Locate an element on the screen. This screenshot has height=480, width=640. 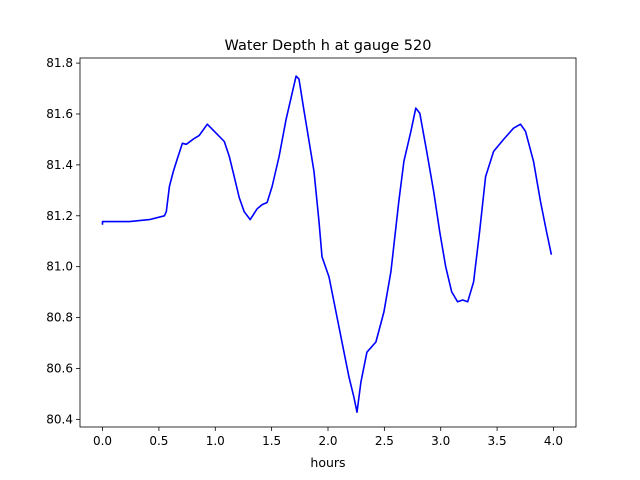
y-tick-label: 81.4 is located at coordinates (59, 165).